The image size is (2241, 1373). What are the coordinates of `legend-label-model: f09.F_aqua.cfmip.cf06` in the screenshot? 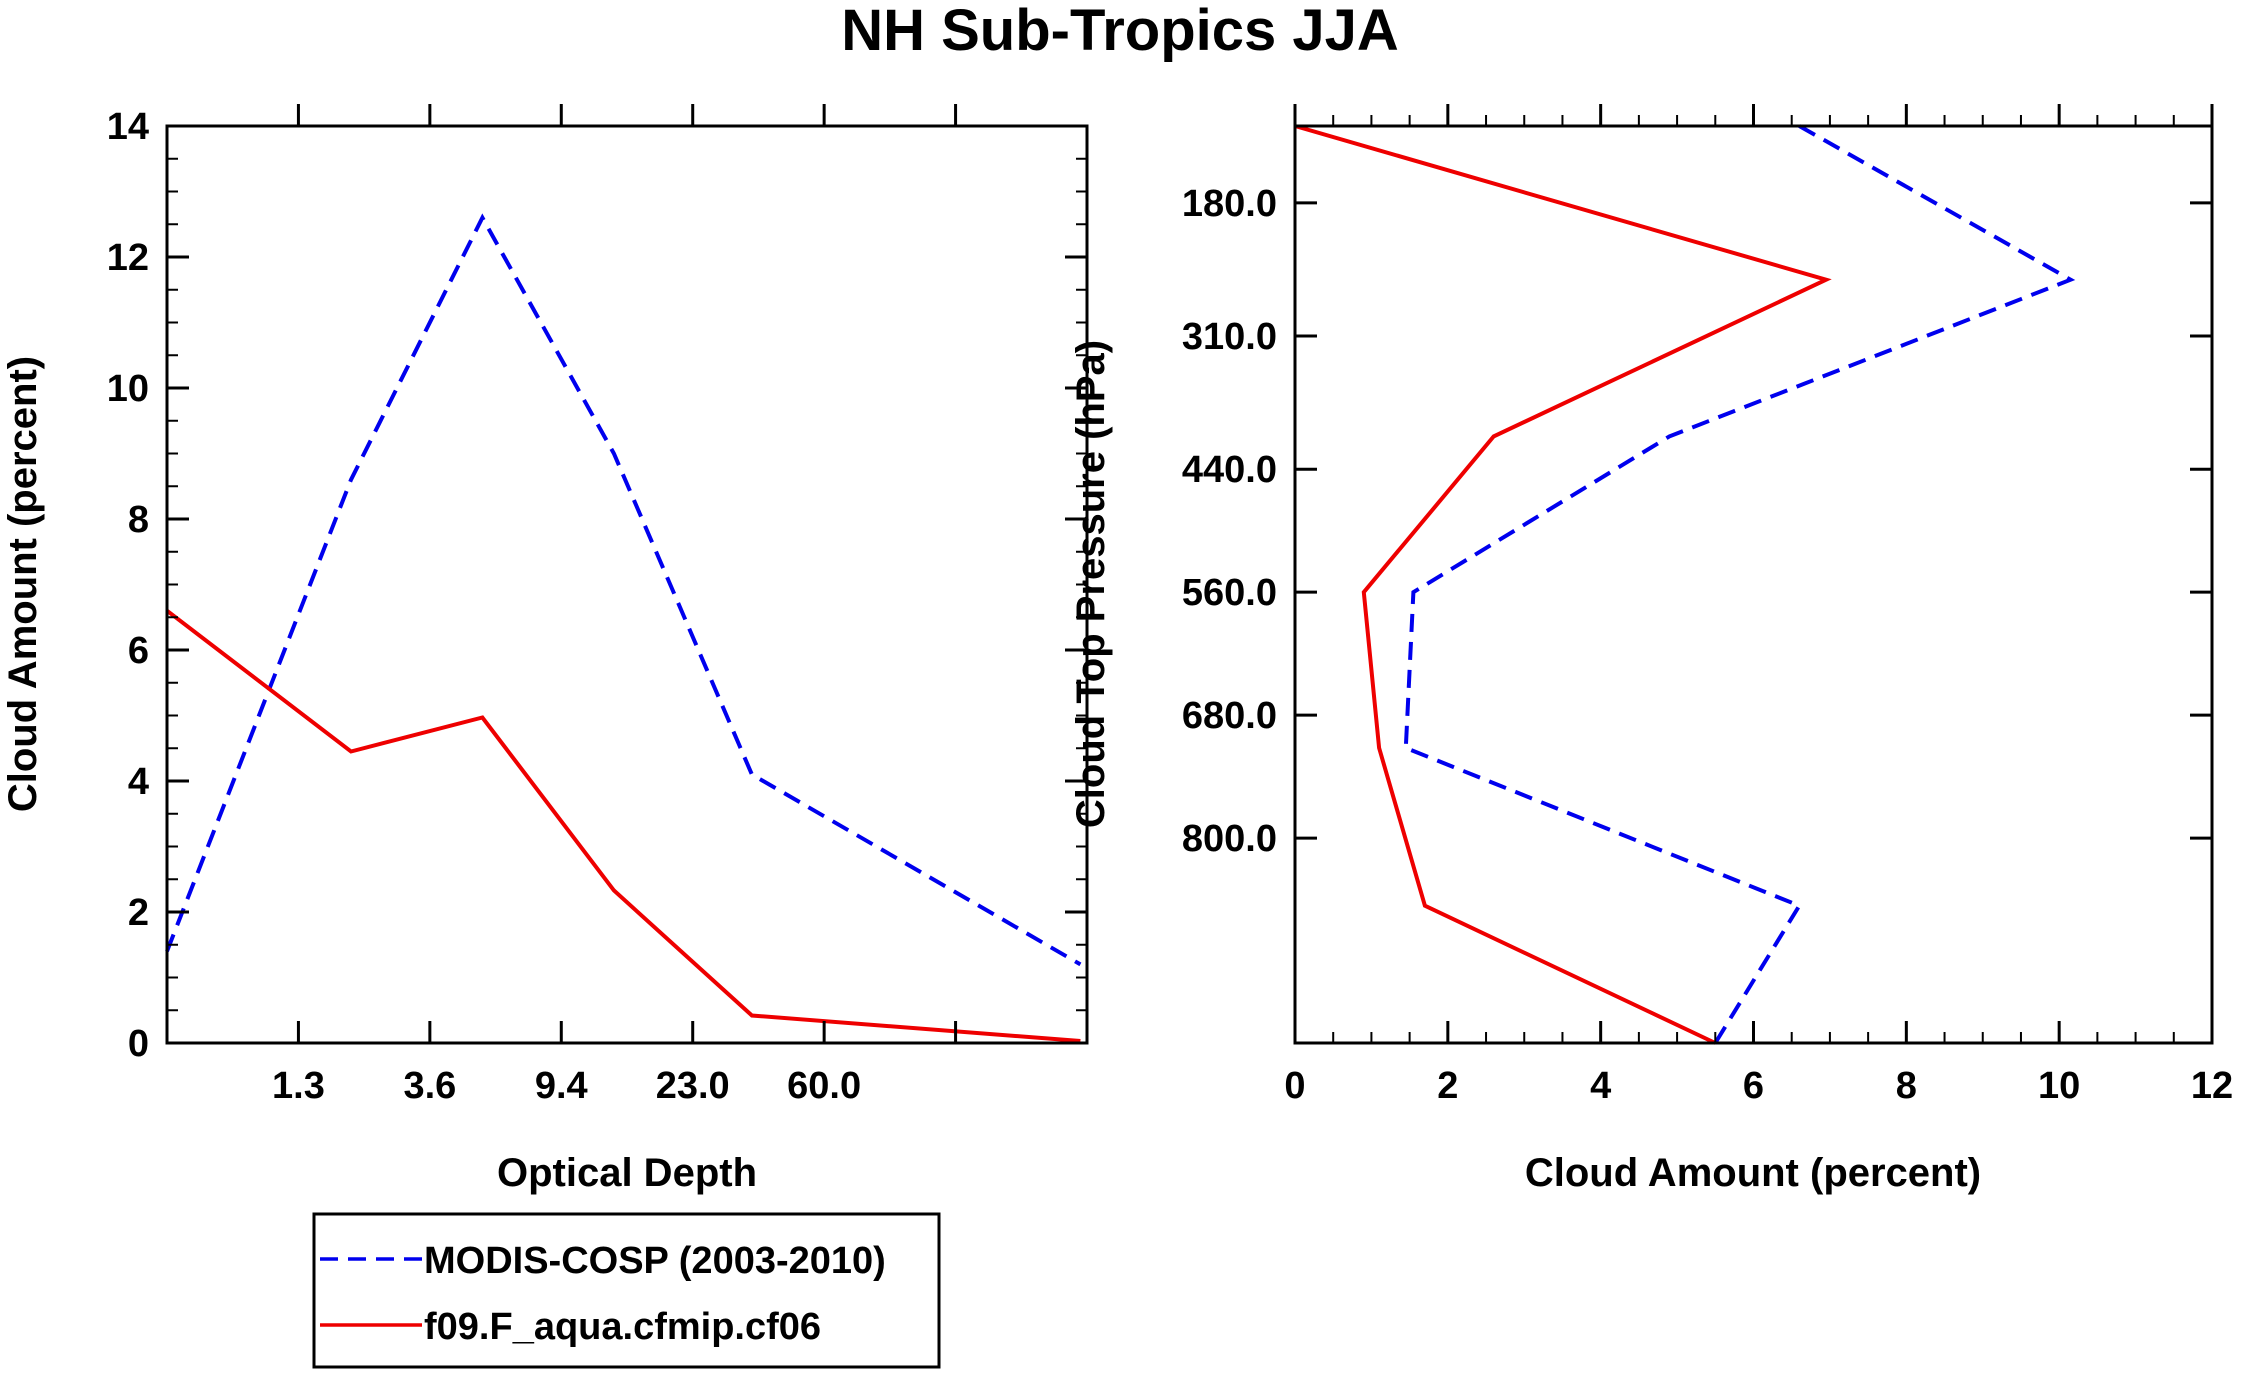 It's located at (622, 1327).